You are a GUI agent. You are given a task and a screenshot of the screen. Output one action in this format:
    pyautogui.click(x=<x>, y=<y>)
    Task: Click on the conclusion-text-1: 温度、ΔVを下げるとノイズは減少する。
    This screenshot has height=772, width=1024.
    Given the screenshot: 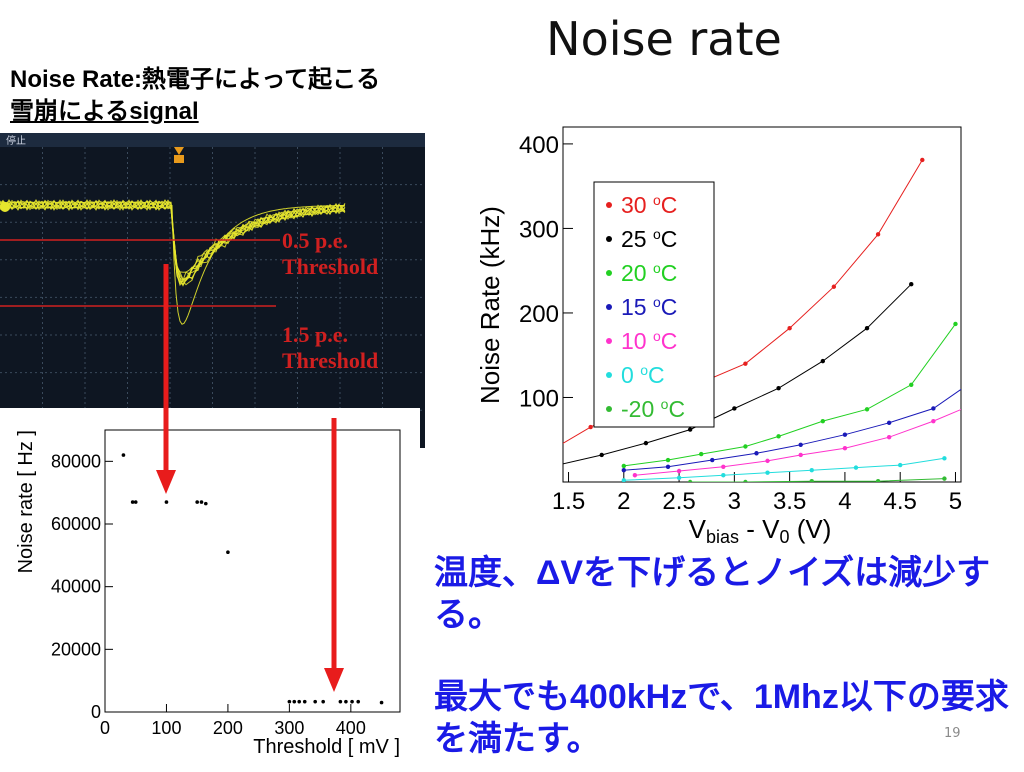 What is the action you would take?
    pyautogui.click(x=712, y=594)
    